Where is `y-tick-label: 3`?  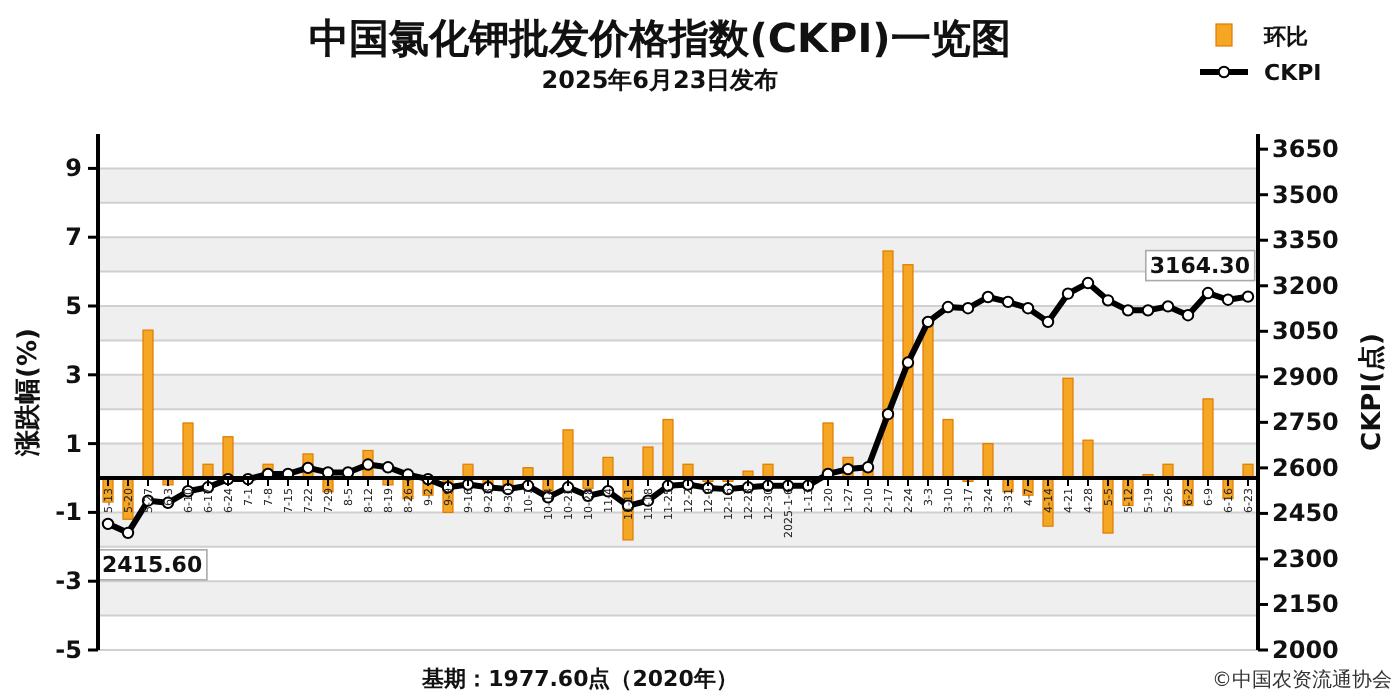 y-tick-label: 3 is located at coordinates (73, 374).